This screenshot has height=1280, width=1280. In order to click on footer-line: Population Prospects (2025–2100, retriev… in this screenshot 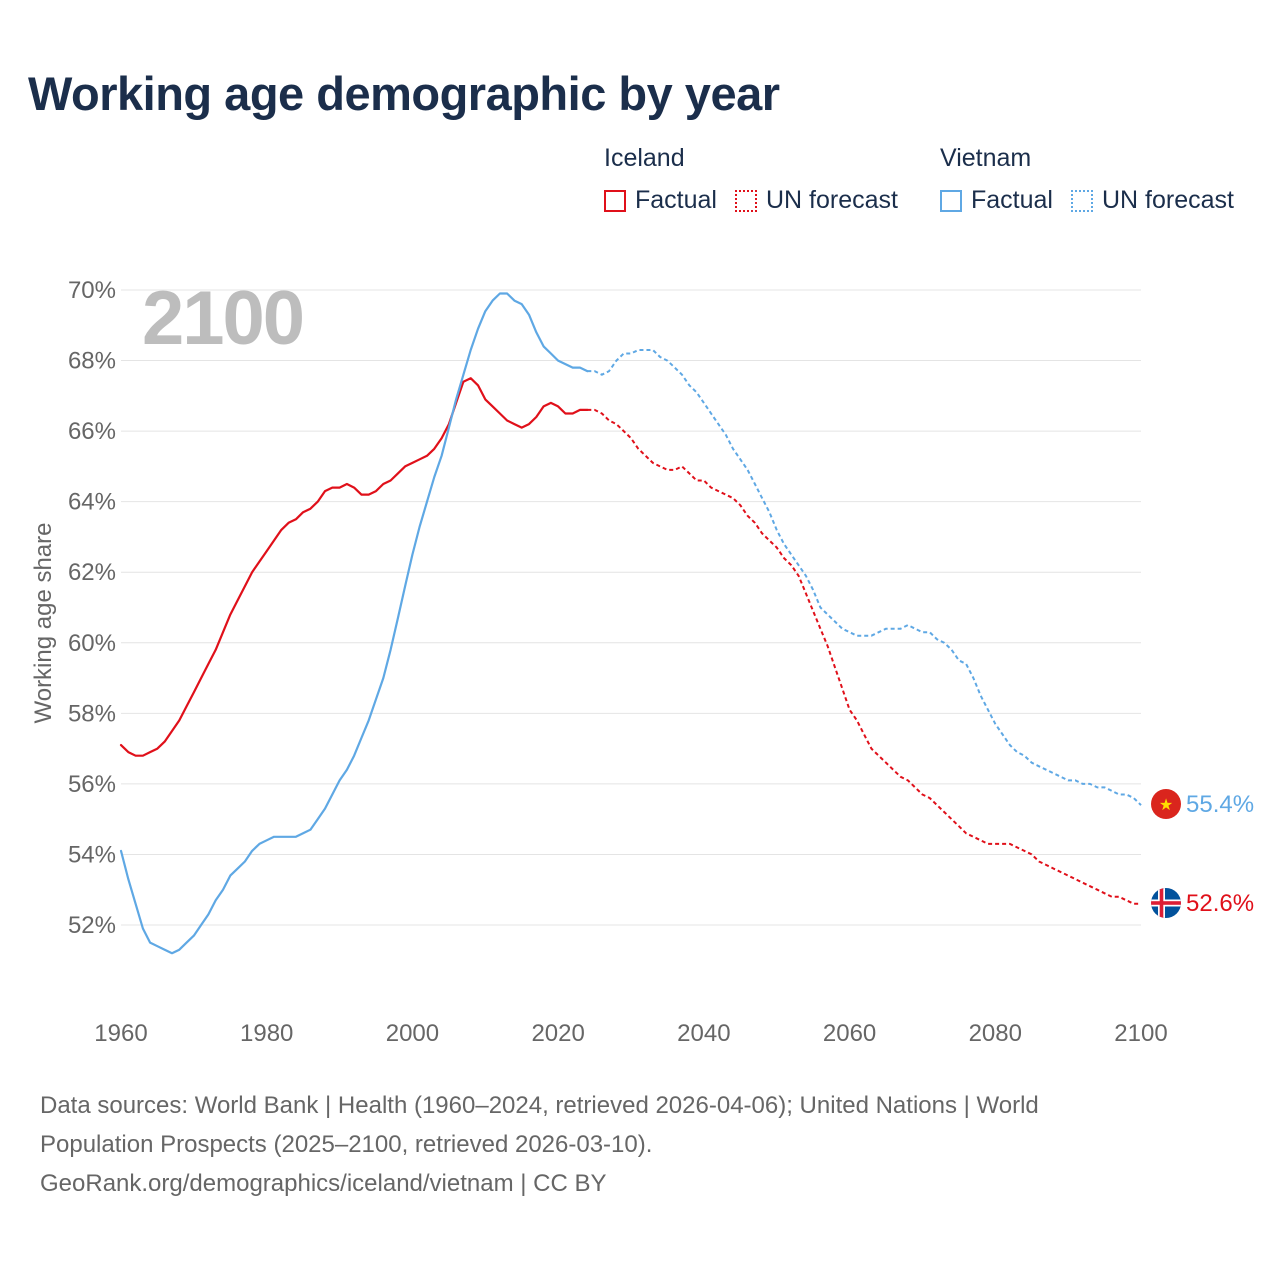, I will do `click(346, 1144)`.